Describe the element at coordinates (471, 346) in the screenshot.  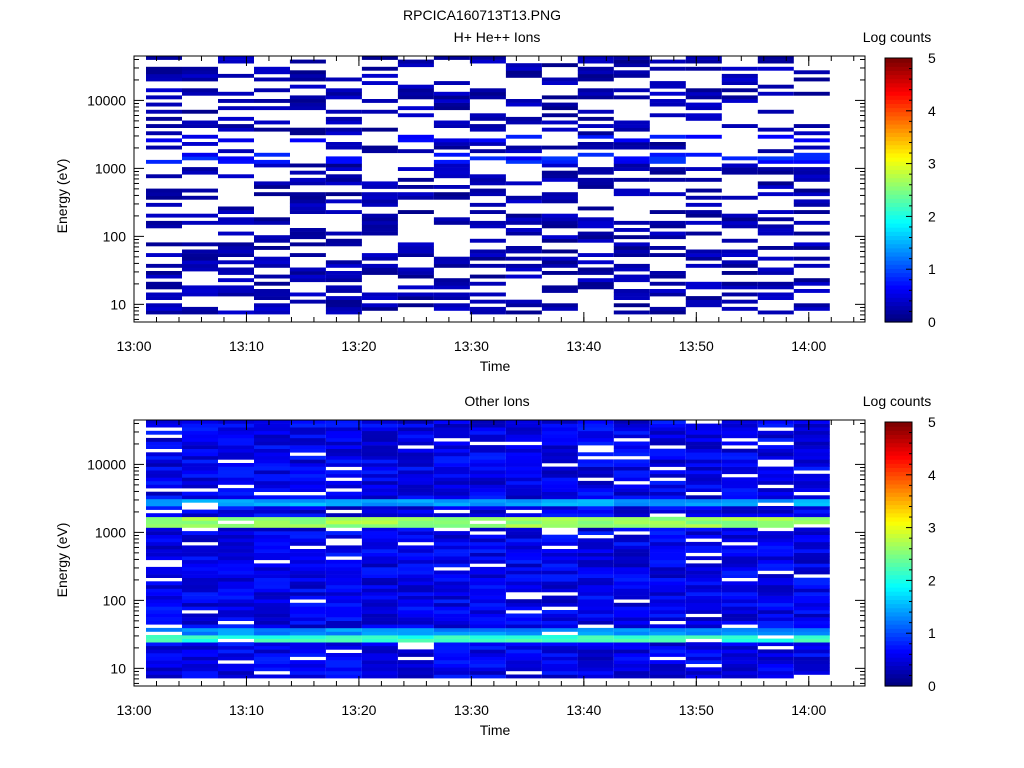
I see `x-tick-label: 13:30` at that location.